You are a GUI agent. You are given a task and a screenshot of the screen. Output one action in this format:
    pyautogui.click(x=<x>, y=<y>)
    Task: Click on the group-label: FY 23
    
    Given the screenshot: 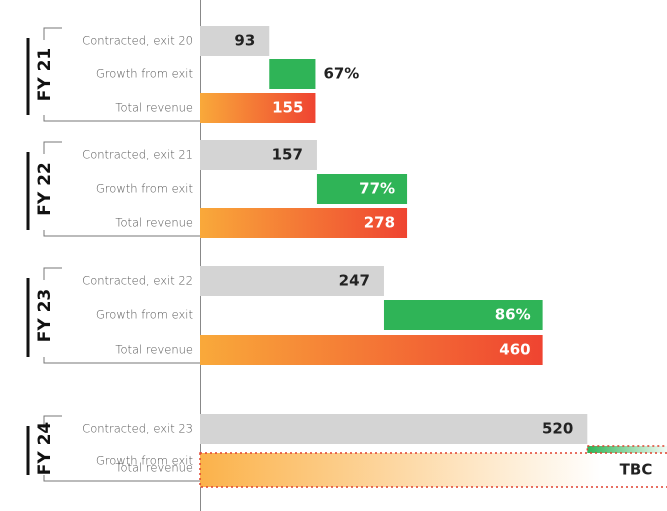 What is the action you would take?
    pyautogui.click(x=45, y=316)
    